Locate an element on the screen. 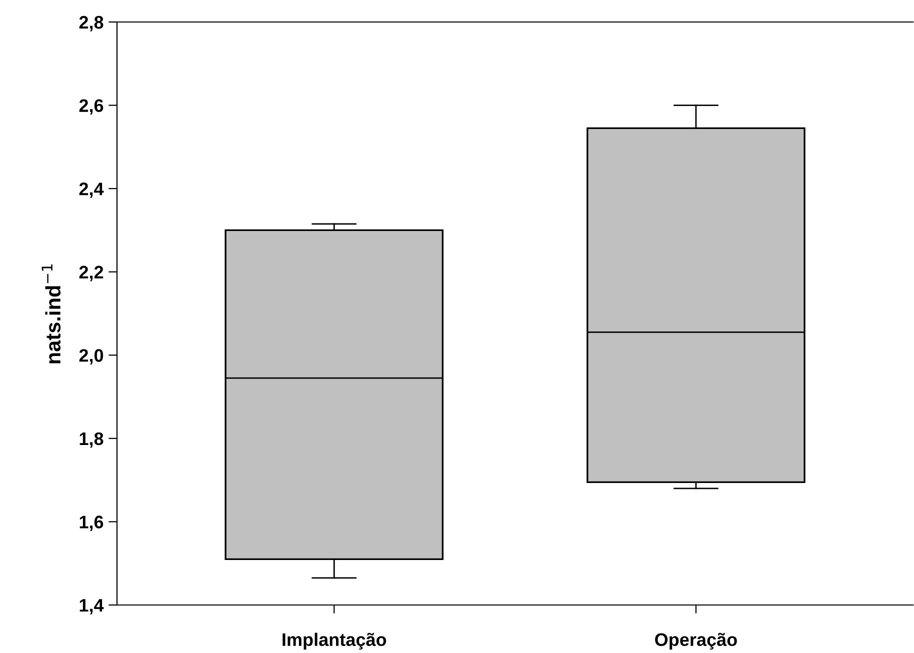 The image size is (914, 653). y-tick-label: 1,8 is located at coordinates (92, 440).